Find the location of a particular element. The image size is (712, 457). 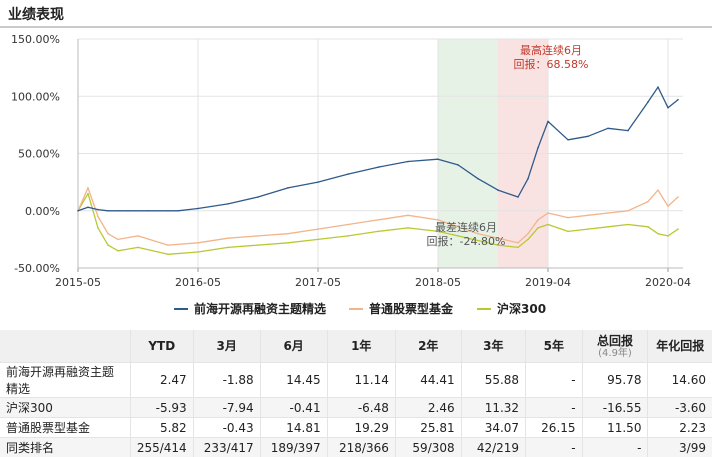

x-tick-label: 2018-05 is located at coordinates (438, 282).